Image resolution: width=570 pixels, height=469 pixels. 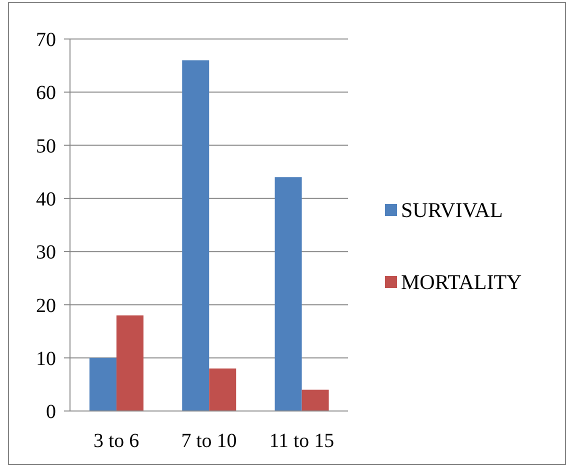 I want to click on y-tick-label: 30, so click(x=46, y=253).